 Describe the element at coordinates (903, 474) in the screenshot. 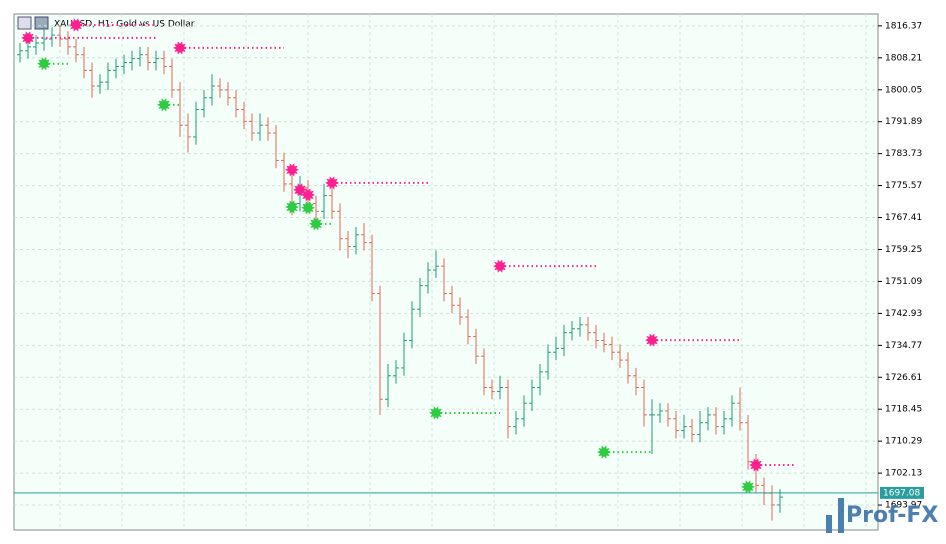

I see `y-tick-label: 1702.13` at that location.